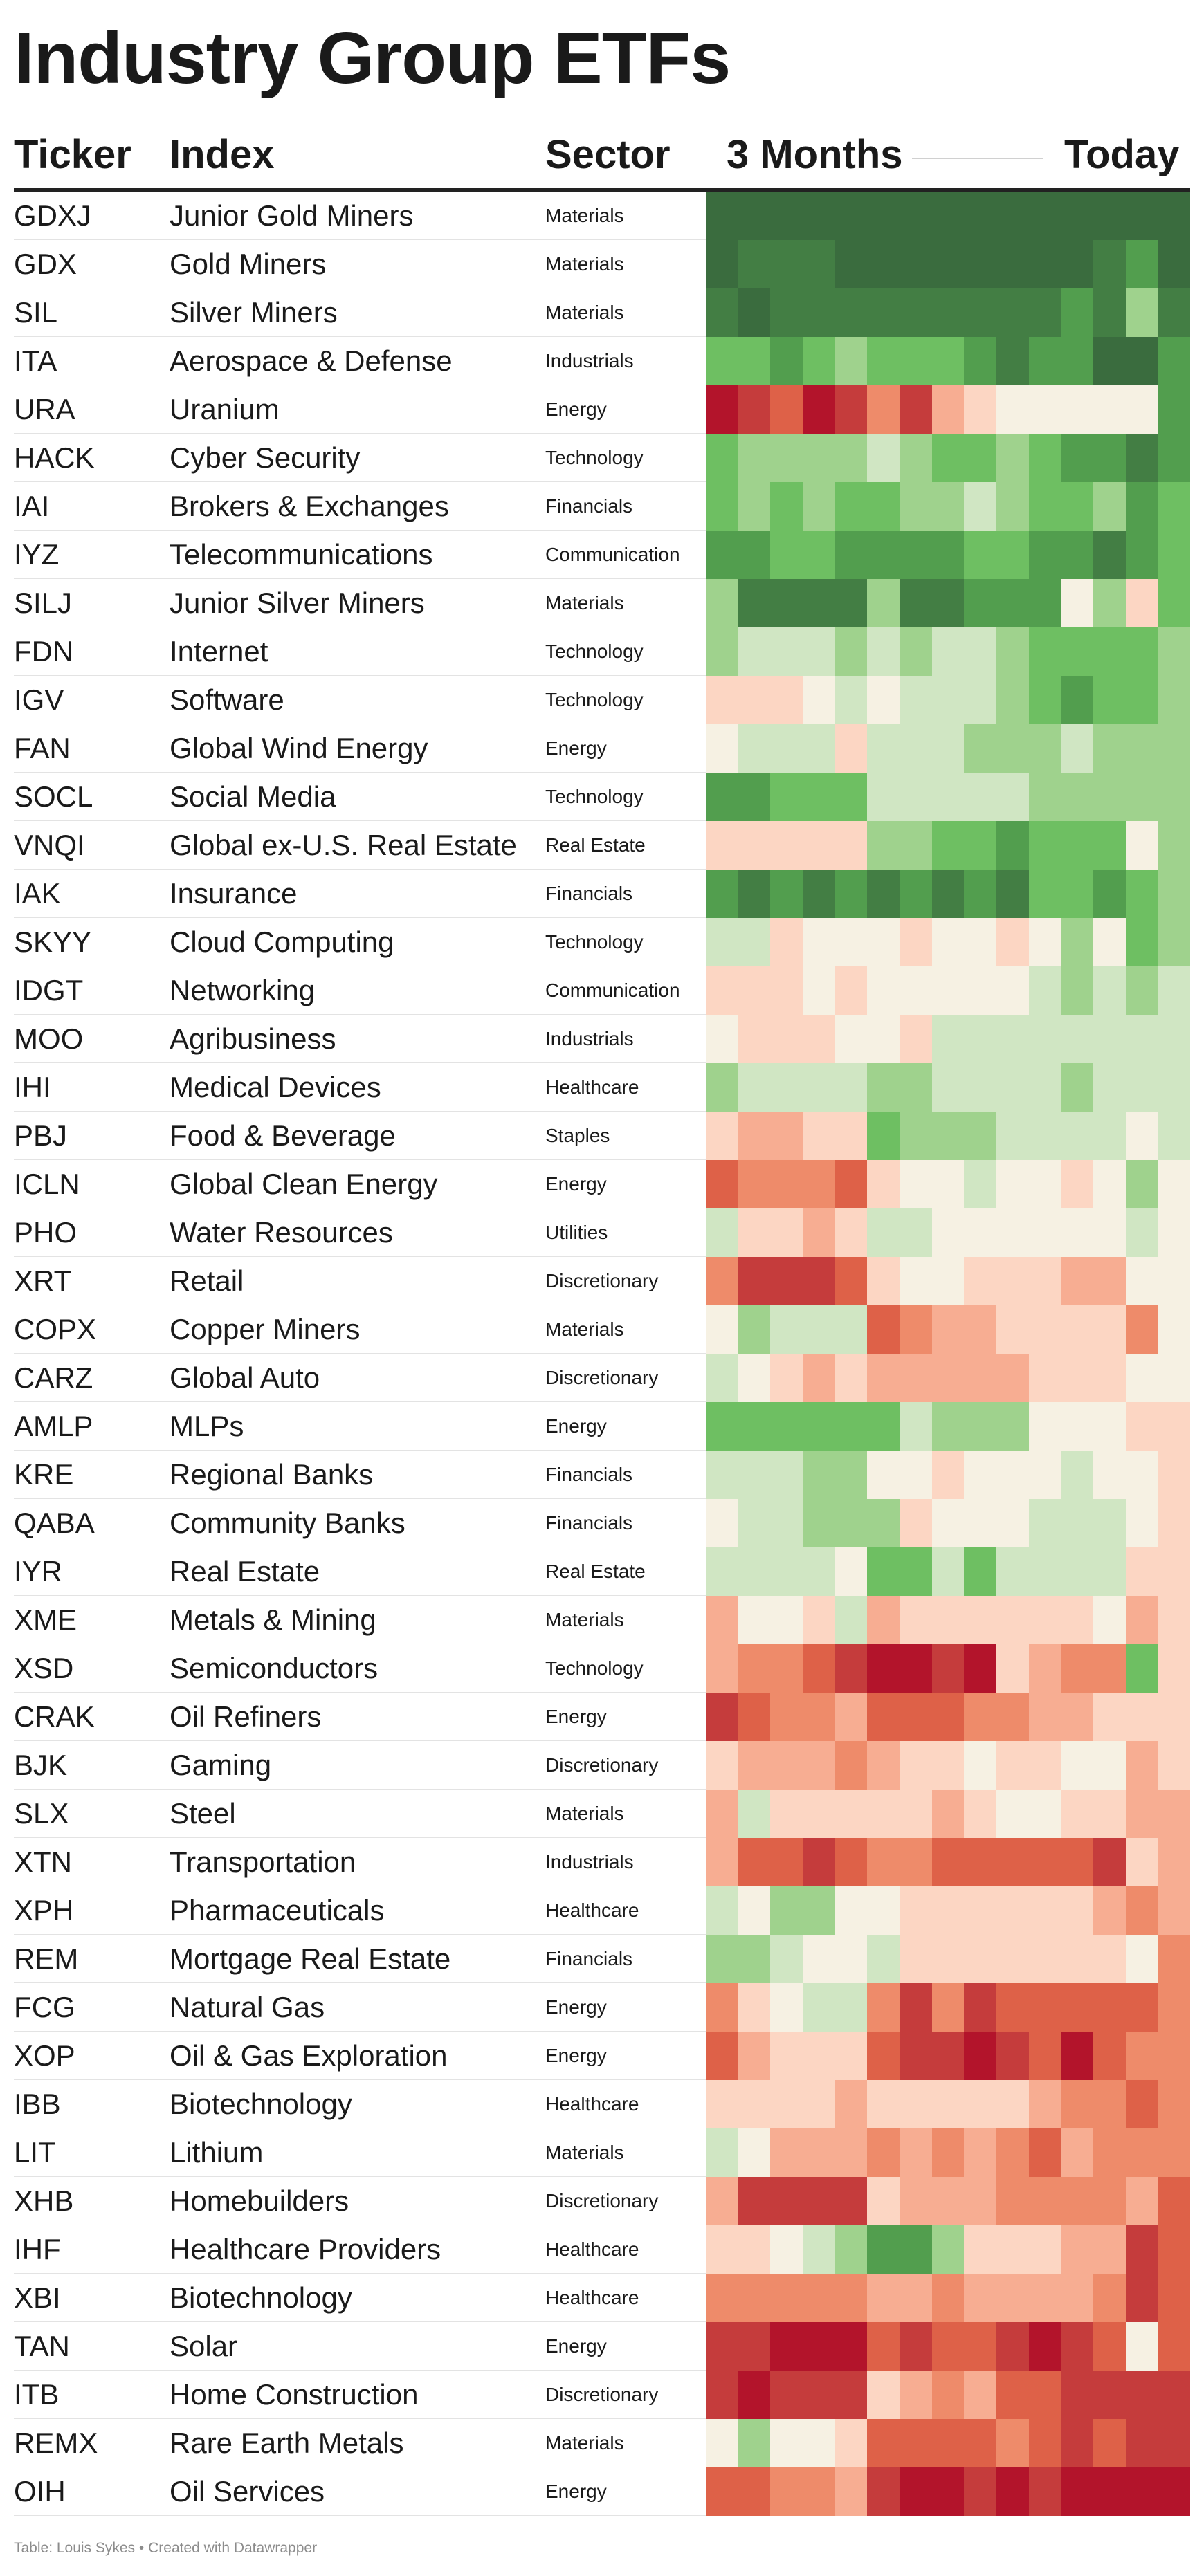  Describe the element at coordinates (602, 797) in the screenshot. I see `table-row: SOCL Social Media Technology` at that location.